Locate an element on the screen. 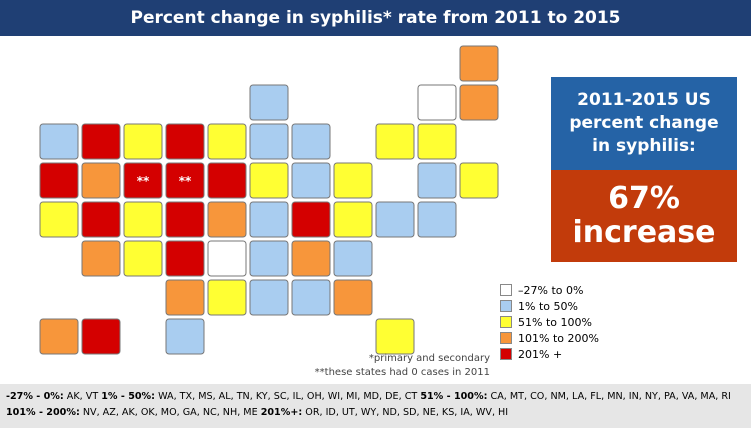  footer-range: 101% - 200%: is located at coordinates (43, 412).